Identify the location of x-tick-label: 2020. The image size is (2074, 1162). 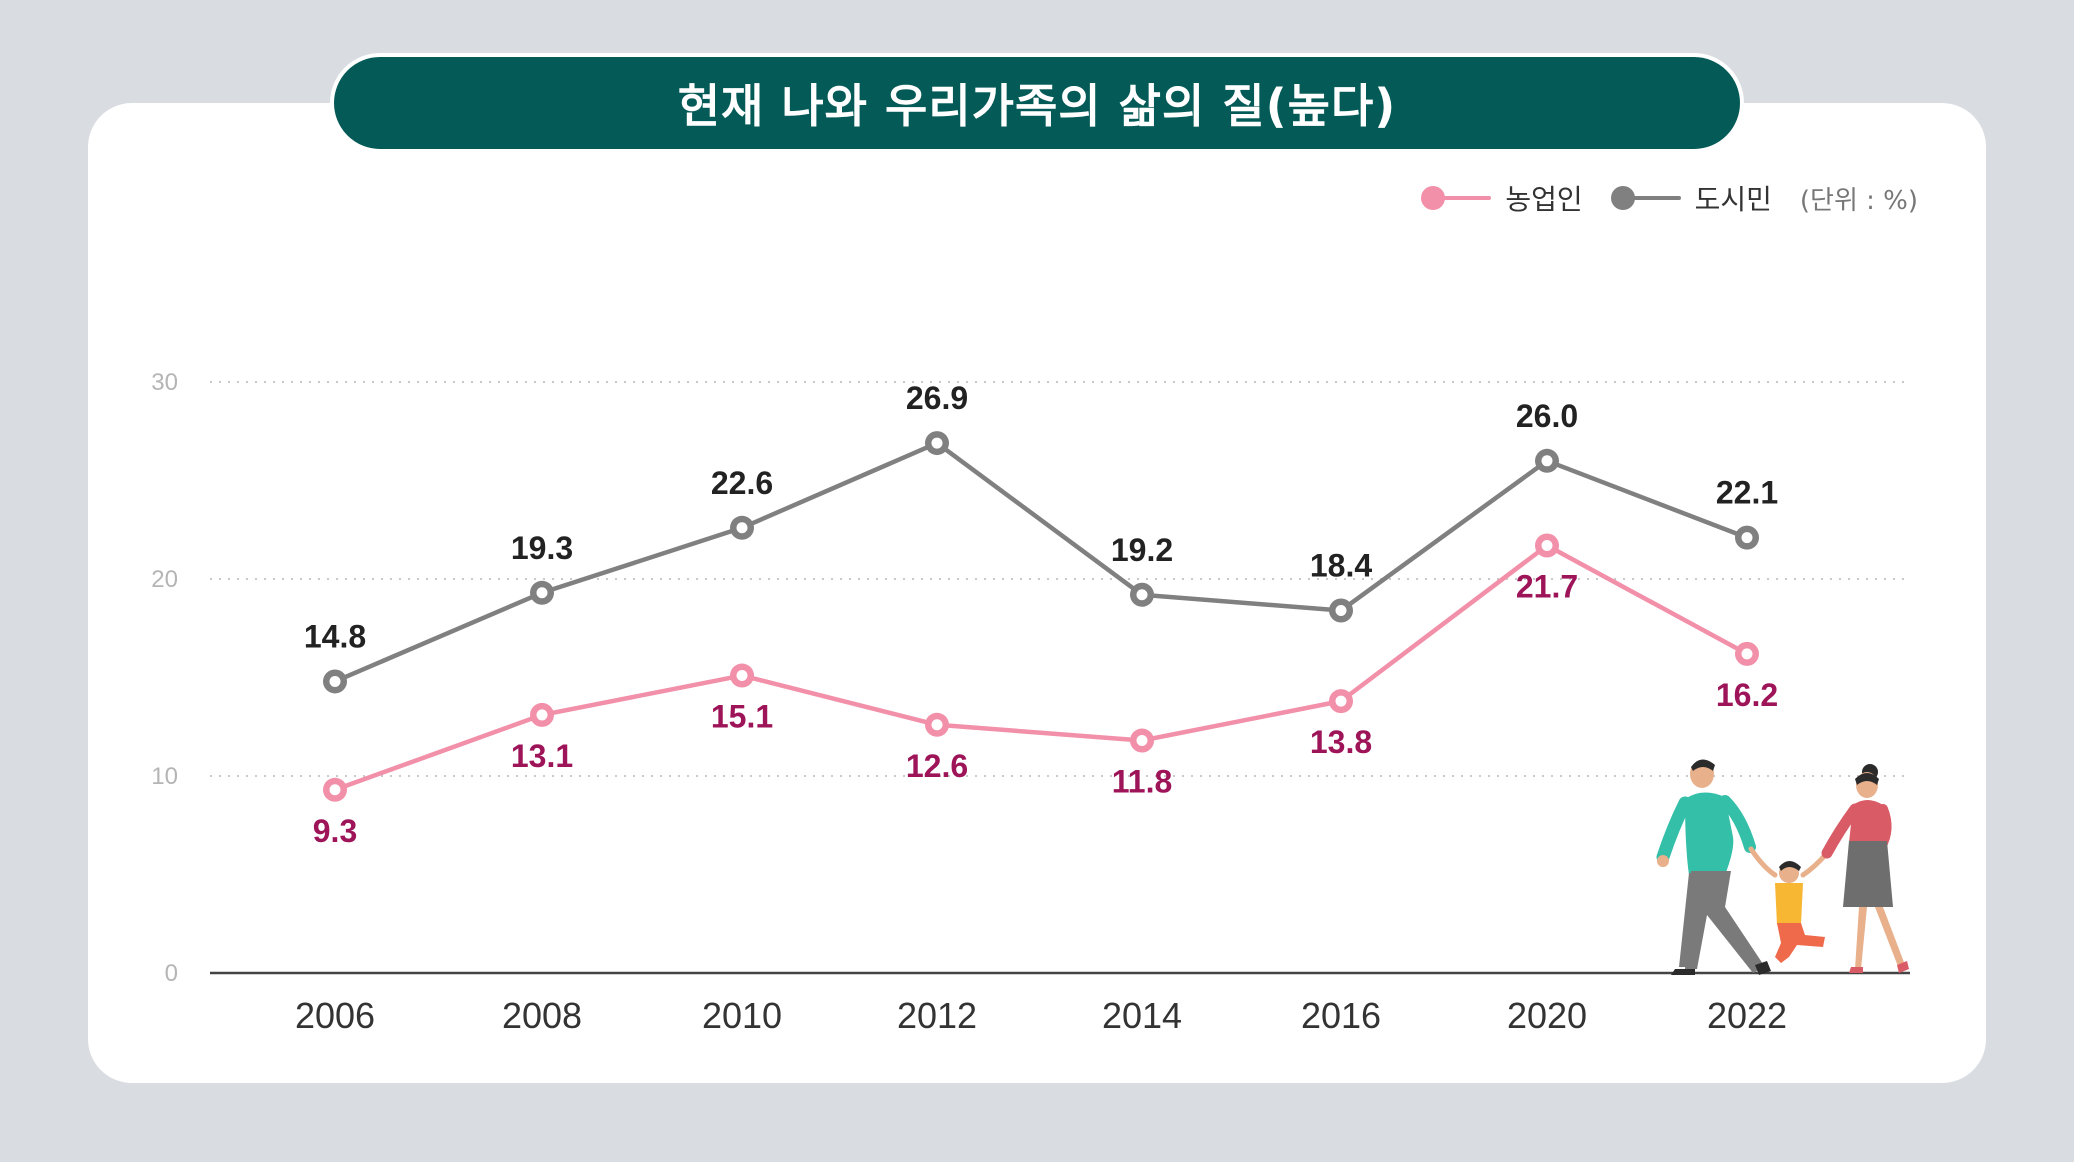
(1547, 1015).